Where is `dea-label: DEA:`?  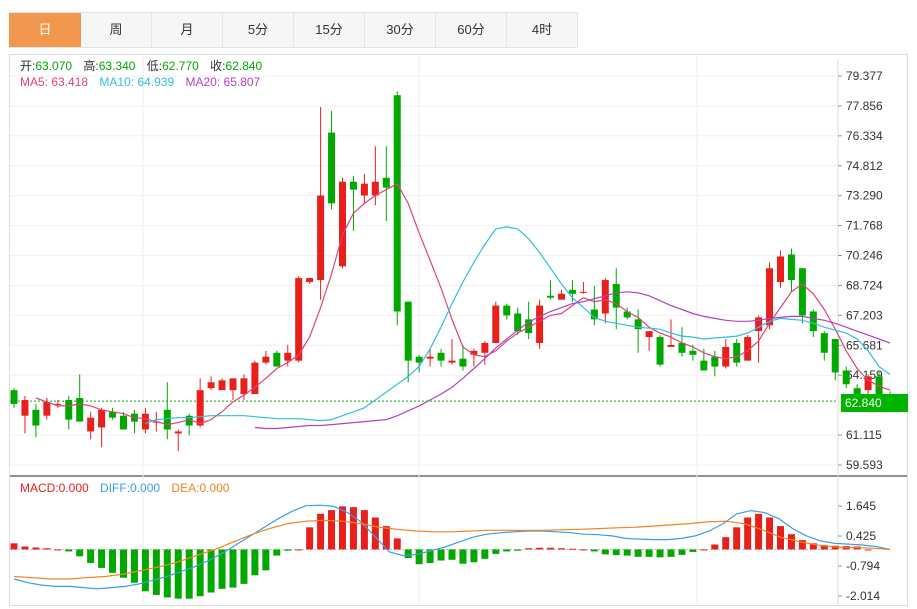 dea-label: DEA: is located at coordinates (185, 488).